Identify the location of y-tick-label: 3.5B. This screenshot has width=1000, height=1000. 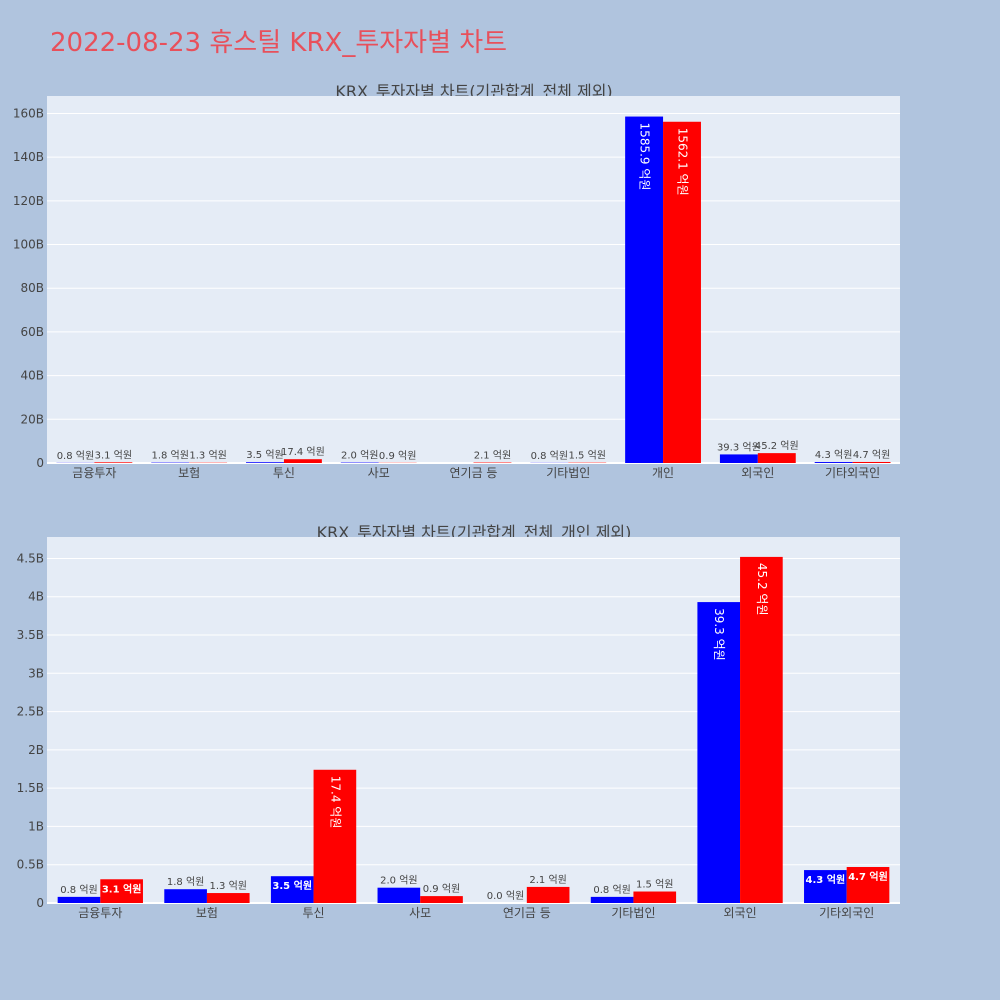
(30, 635).